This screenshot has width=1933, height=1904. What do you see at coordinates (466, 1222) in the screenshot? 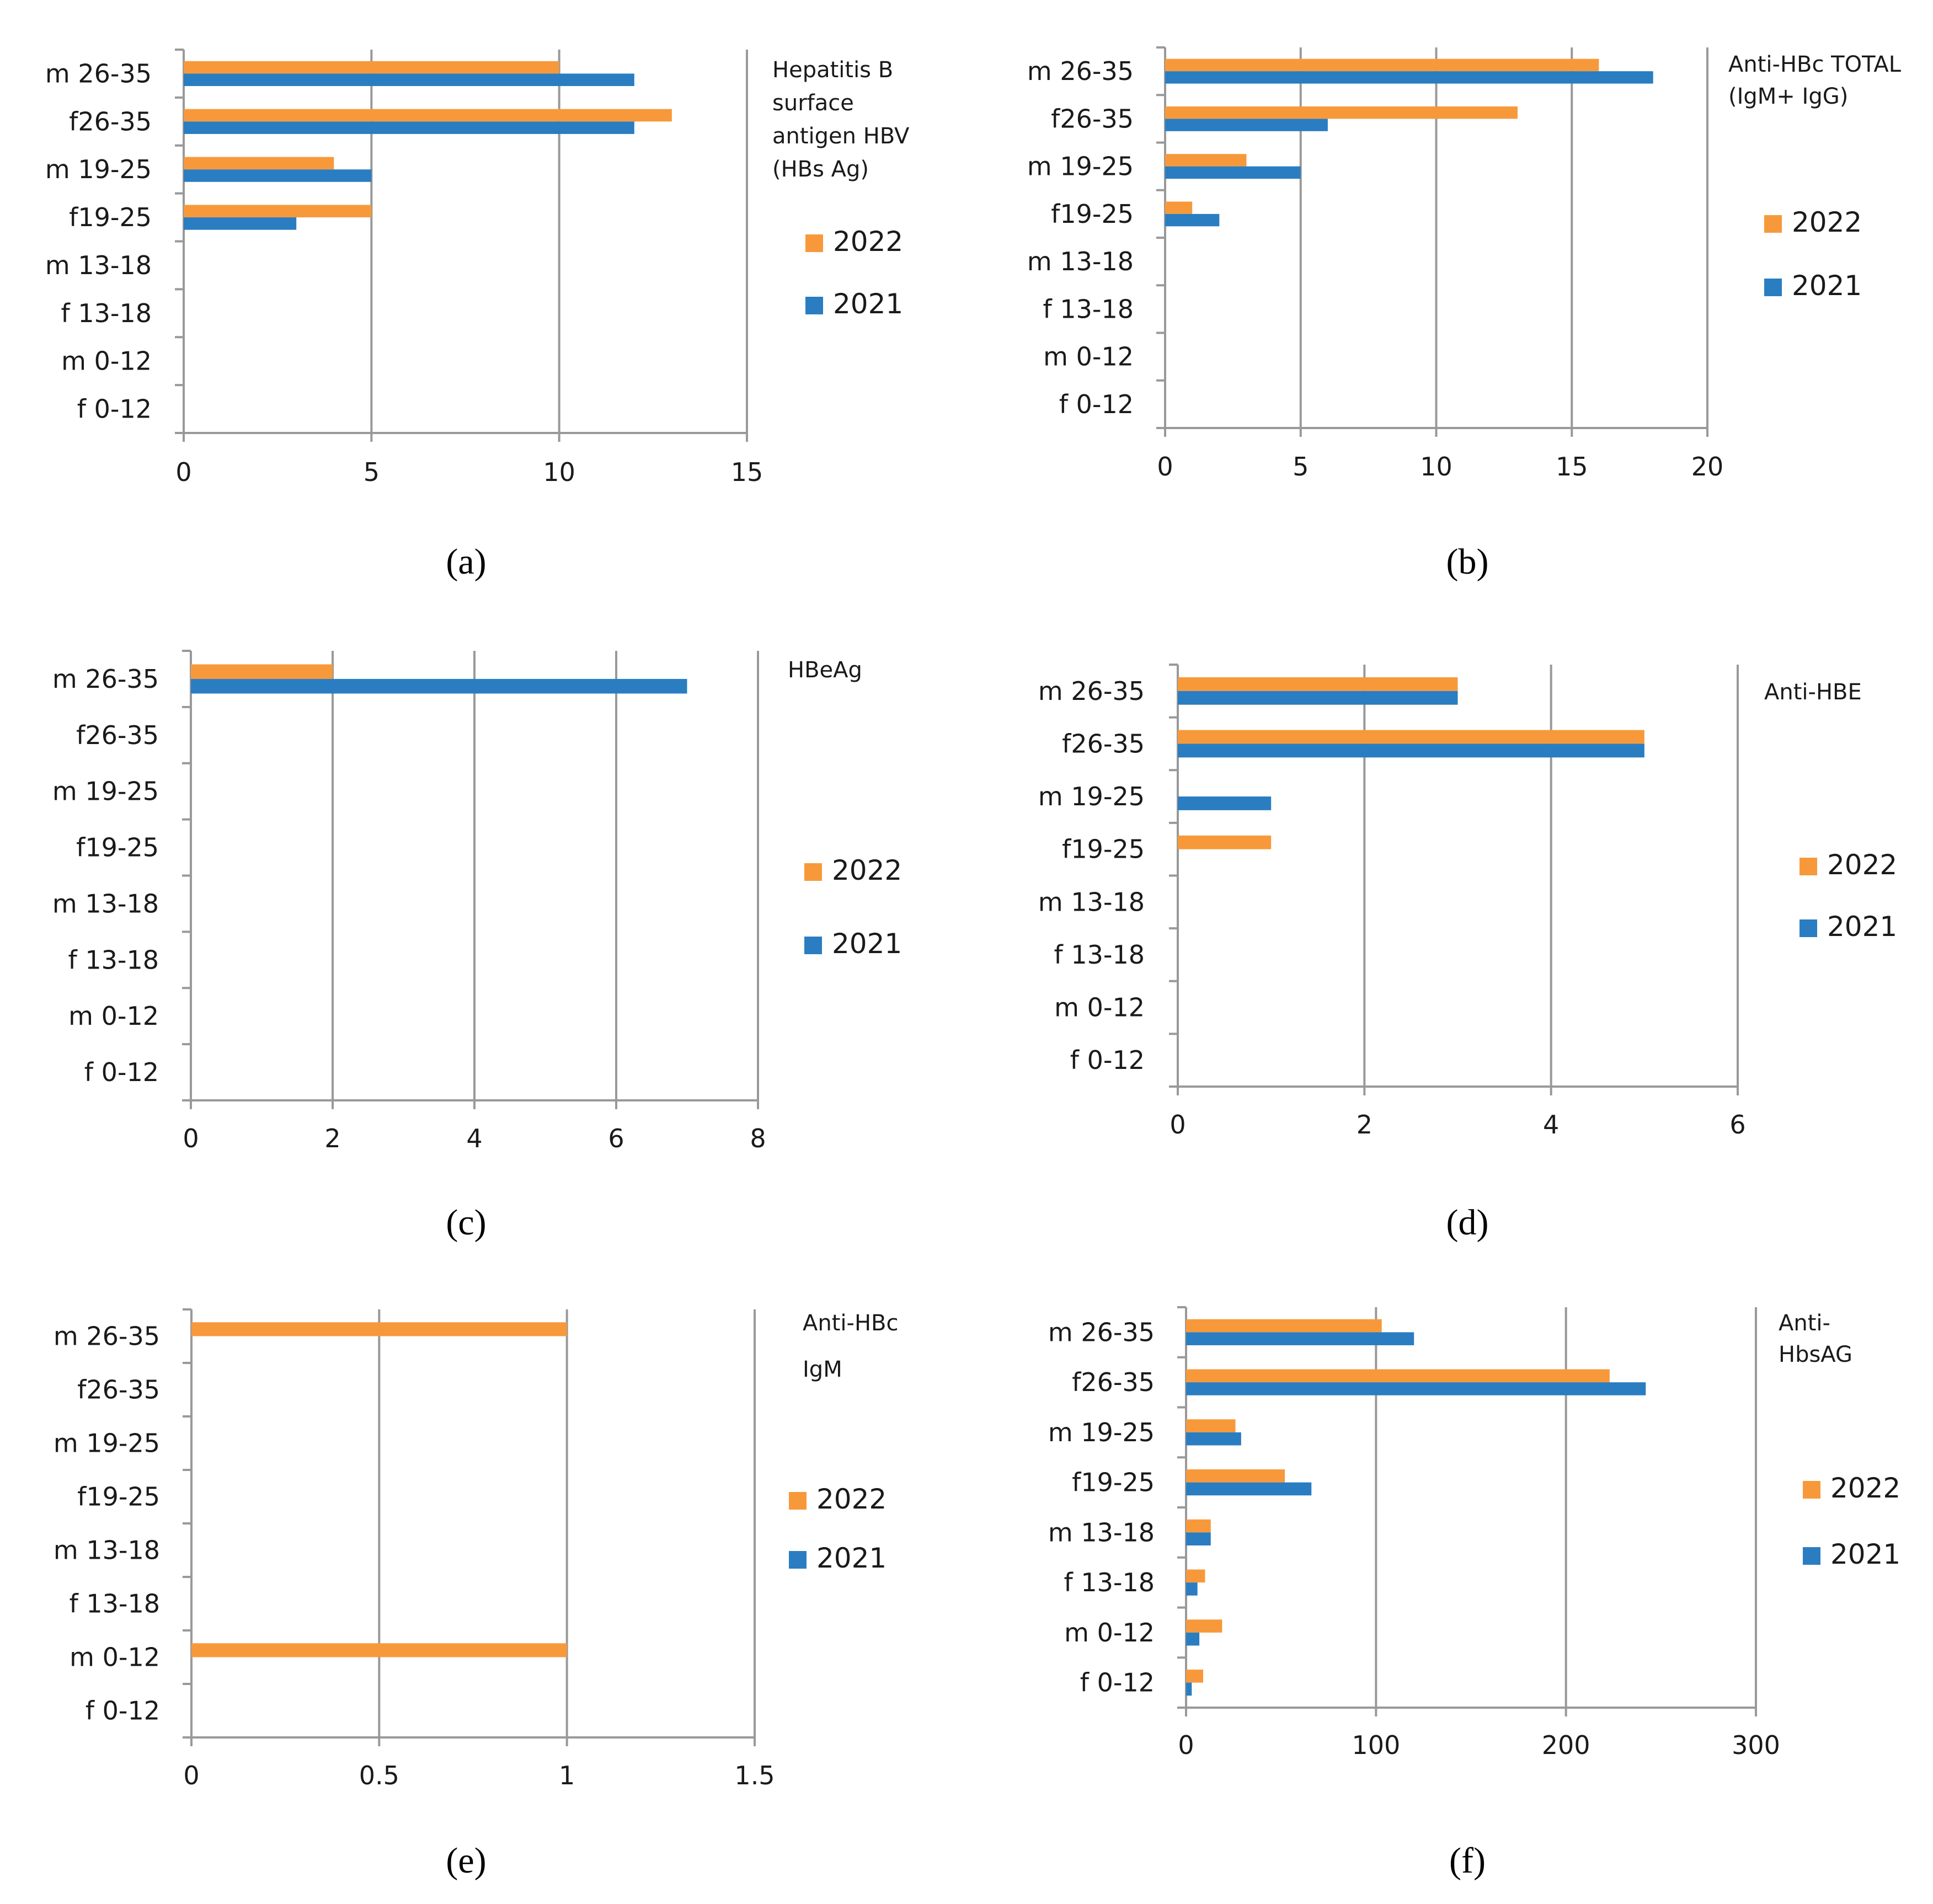
I see `panel-caption: (c)` at bounding box center [466, 1222].